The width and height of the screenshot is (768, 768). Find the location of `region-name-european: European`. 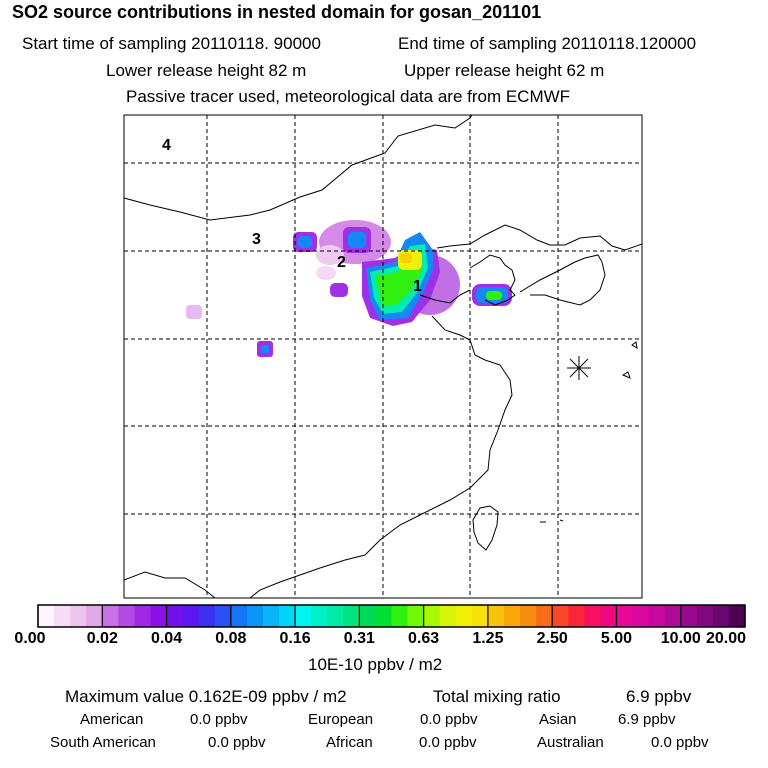

region-name-european: European is located at coordinates (341, 719).